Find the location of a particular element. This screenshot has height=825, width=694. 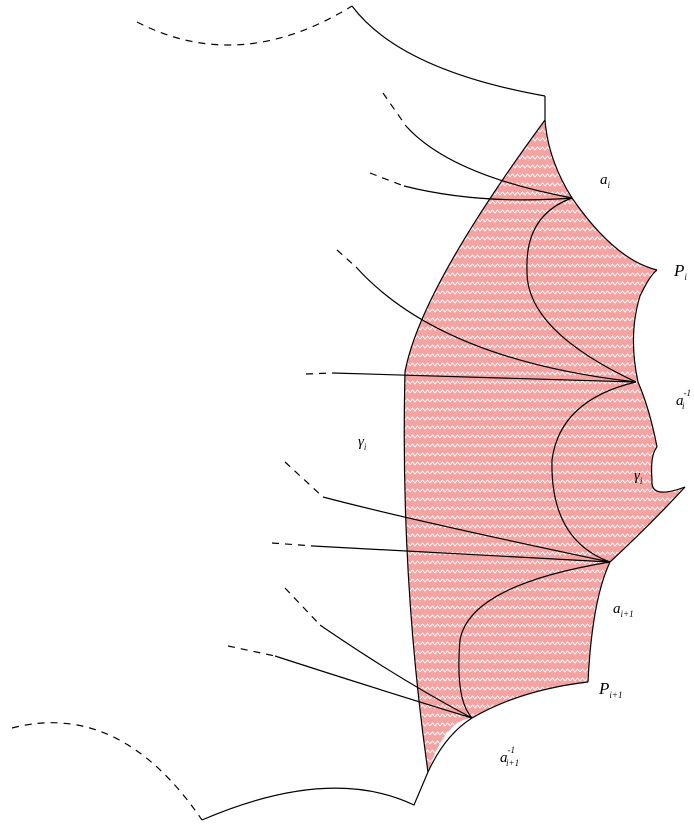

label-a-i-plus-1-inverse: a-1 i+1 is located at coordinates (509, 756).